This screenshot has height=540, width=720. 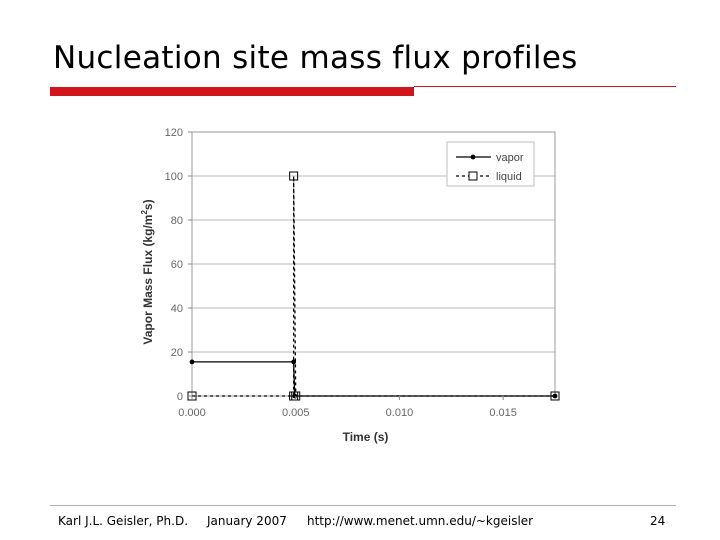 I want to click on y-tick-label: 120, so click(x=174, y=133).